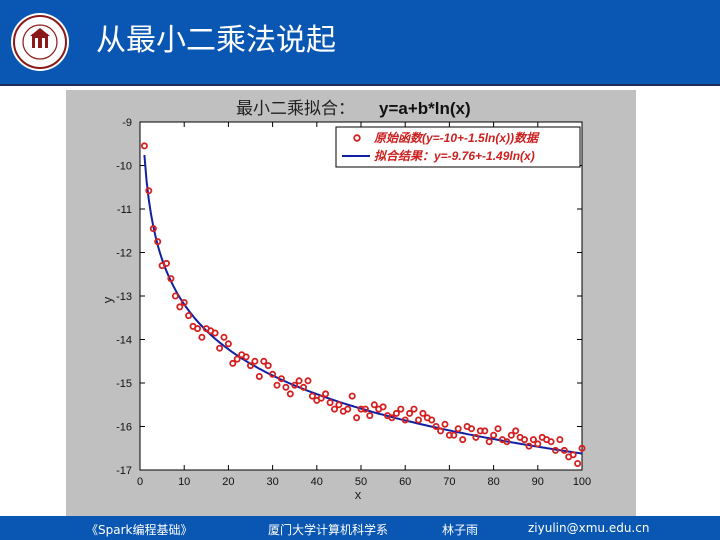 Image resolution: width=720 pixels, height=540 pixels. What do you see at coordinates (216, 40) in the screenshot?
I see `page-title: 从最小二乘法说起` at bounding box center [216, 40].